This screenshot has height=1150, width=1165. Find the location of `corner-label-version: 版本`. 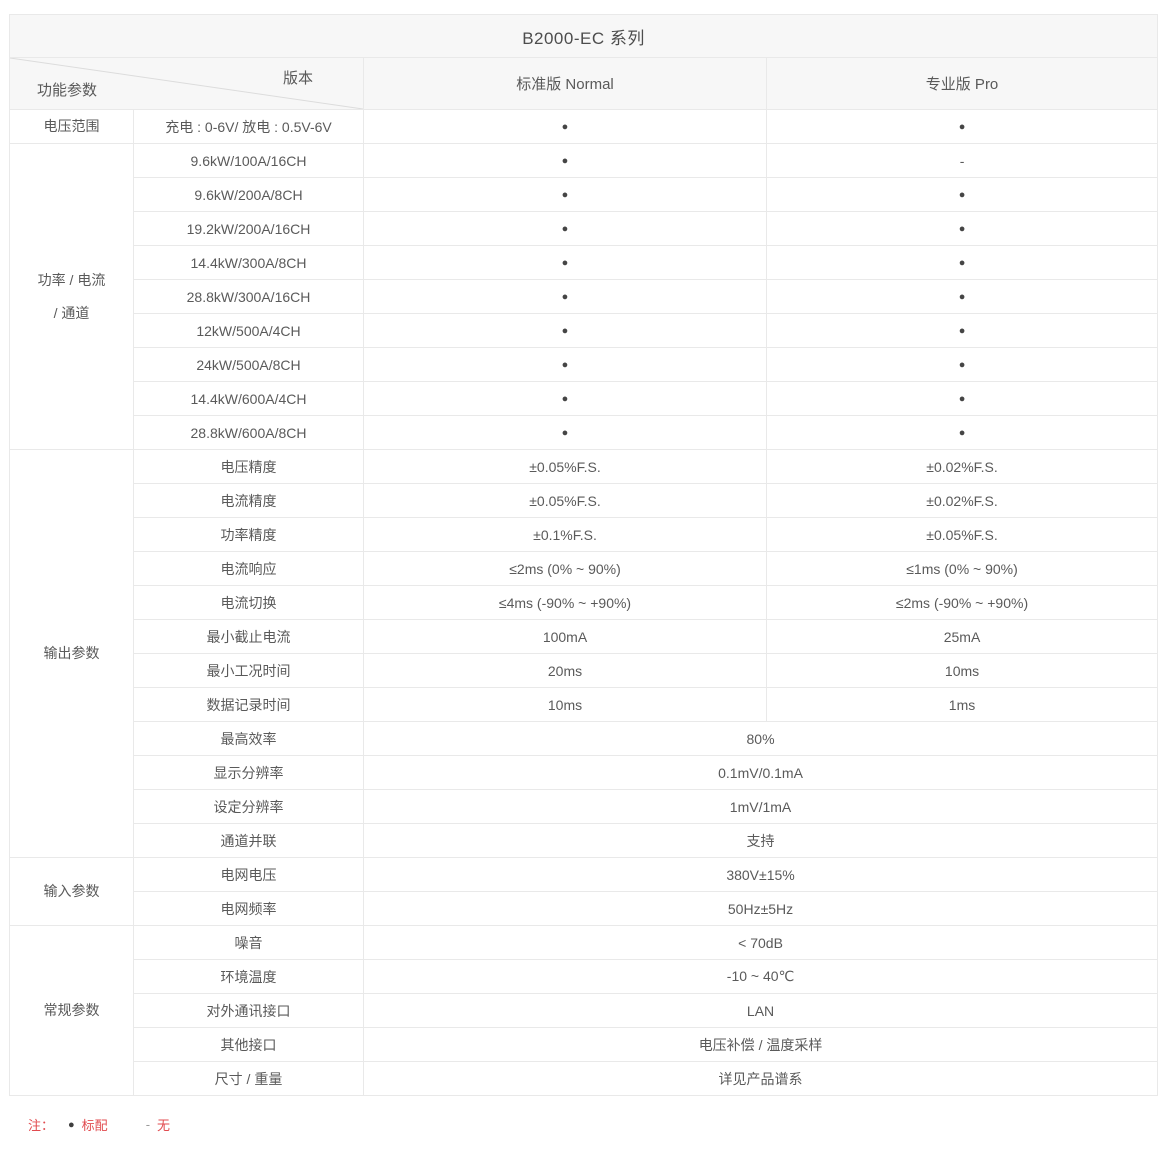

corner-label-version: 版本 is located at coordinates (297, 78).